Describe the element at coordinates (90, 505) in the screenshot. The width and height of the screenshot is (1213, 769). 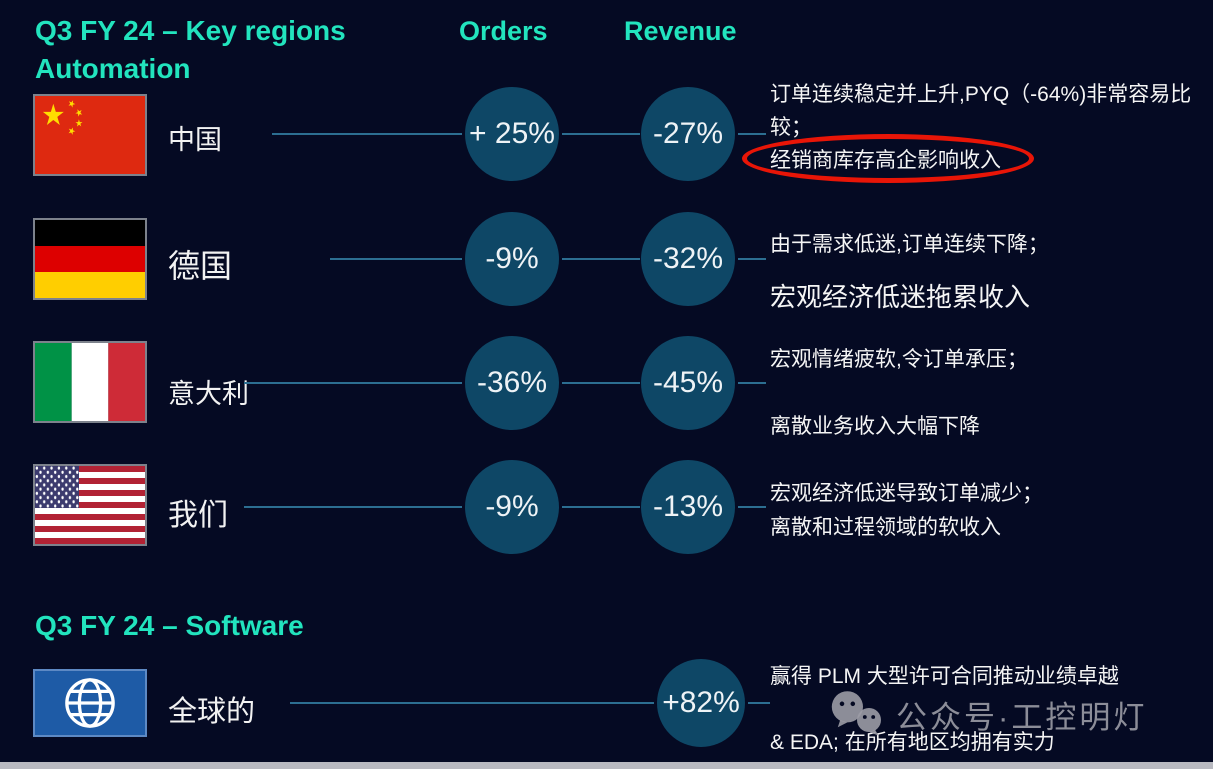
I see `usa-flag` at that location.